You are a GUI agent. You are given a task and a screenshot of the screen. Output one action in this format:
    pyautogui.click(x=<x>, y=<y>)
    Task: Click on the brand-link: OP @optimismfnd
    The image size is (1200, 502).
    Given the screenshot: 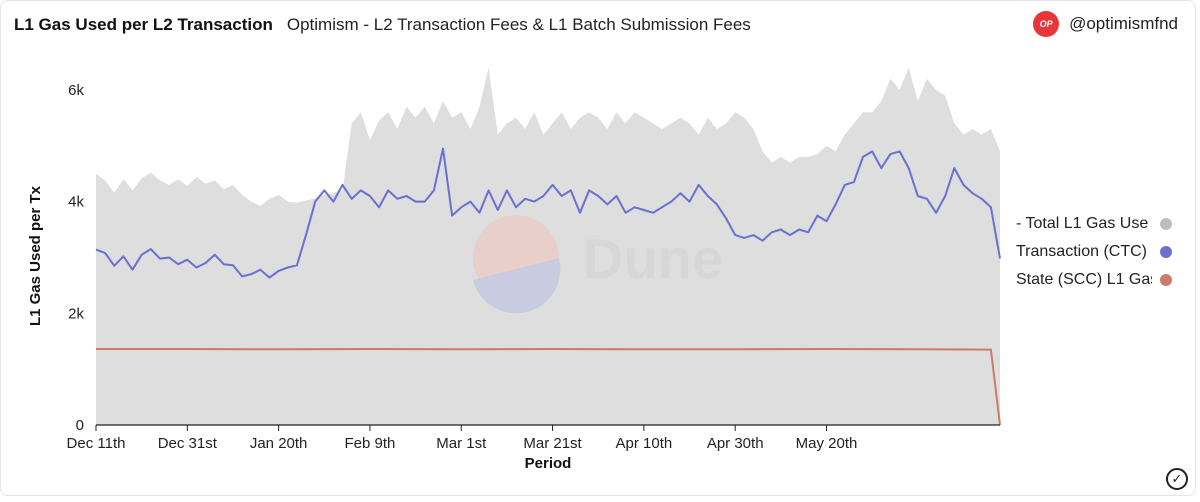 What is the action you would take?
    pyautogui.click(x=1105, y=24)
    